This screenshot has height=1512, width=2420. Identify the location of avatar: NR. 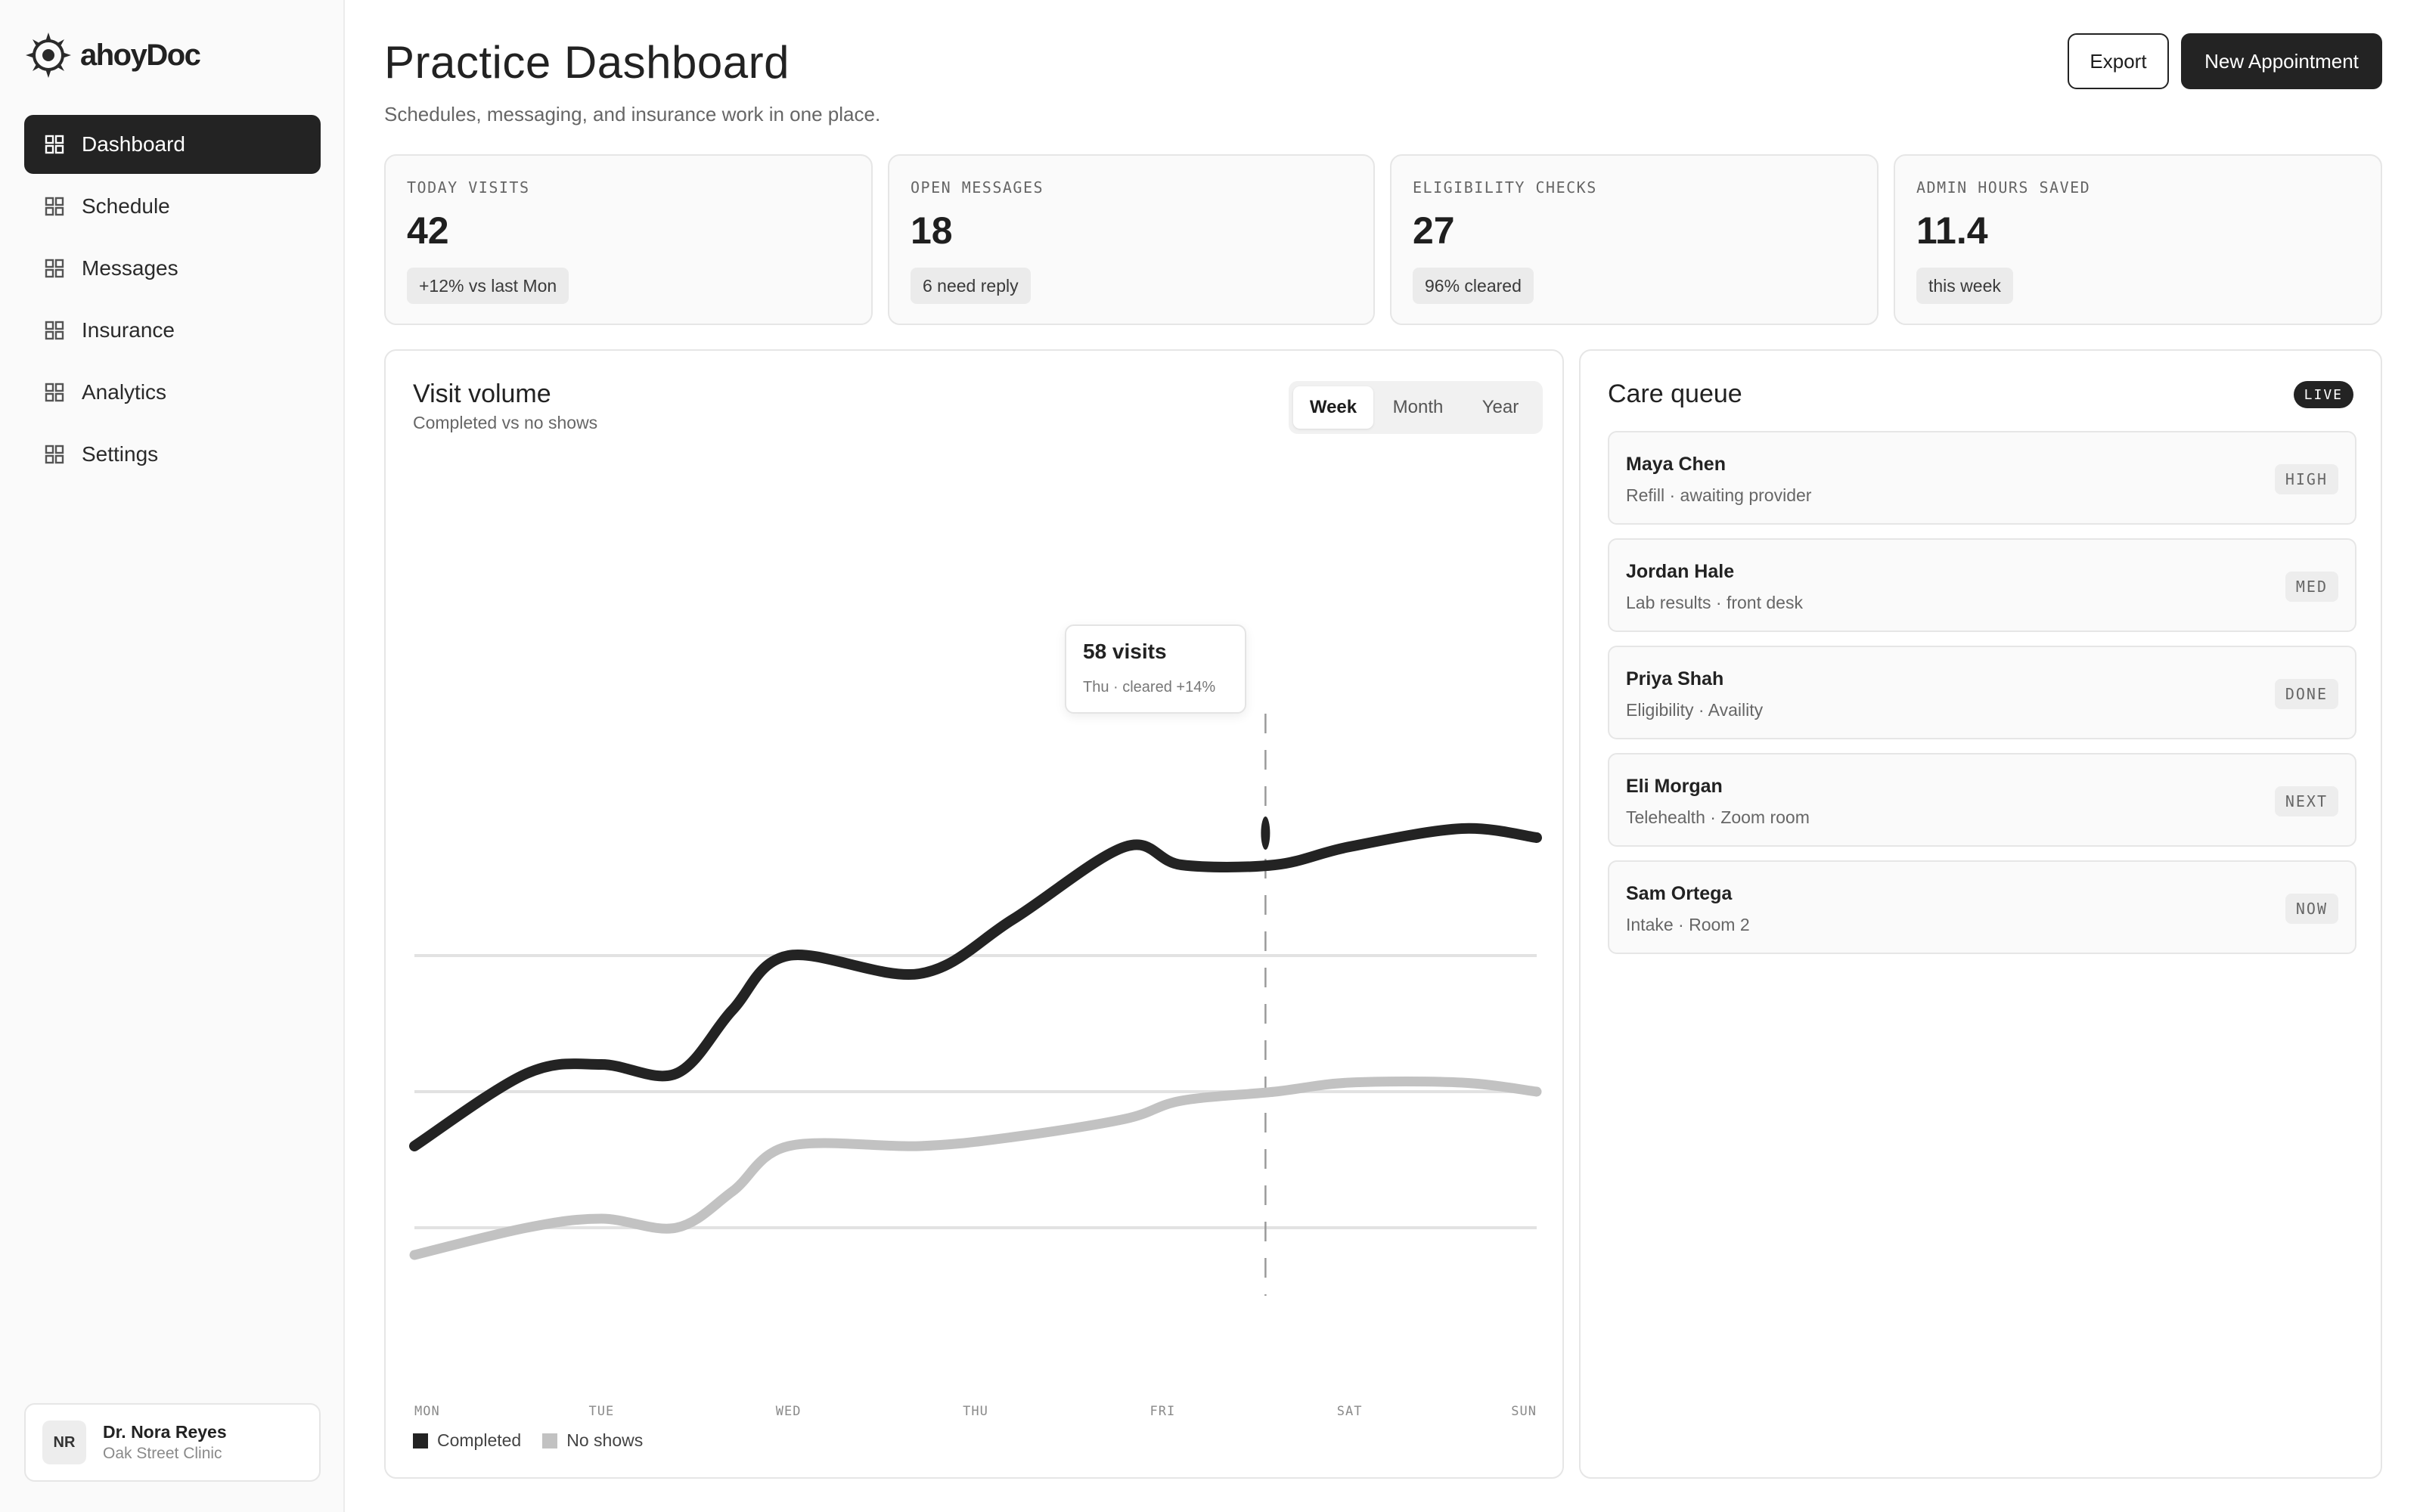
(64, 1442).